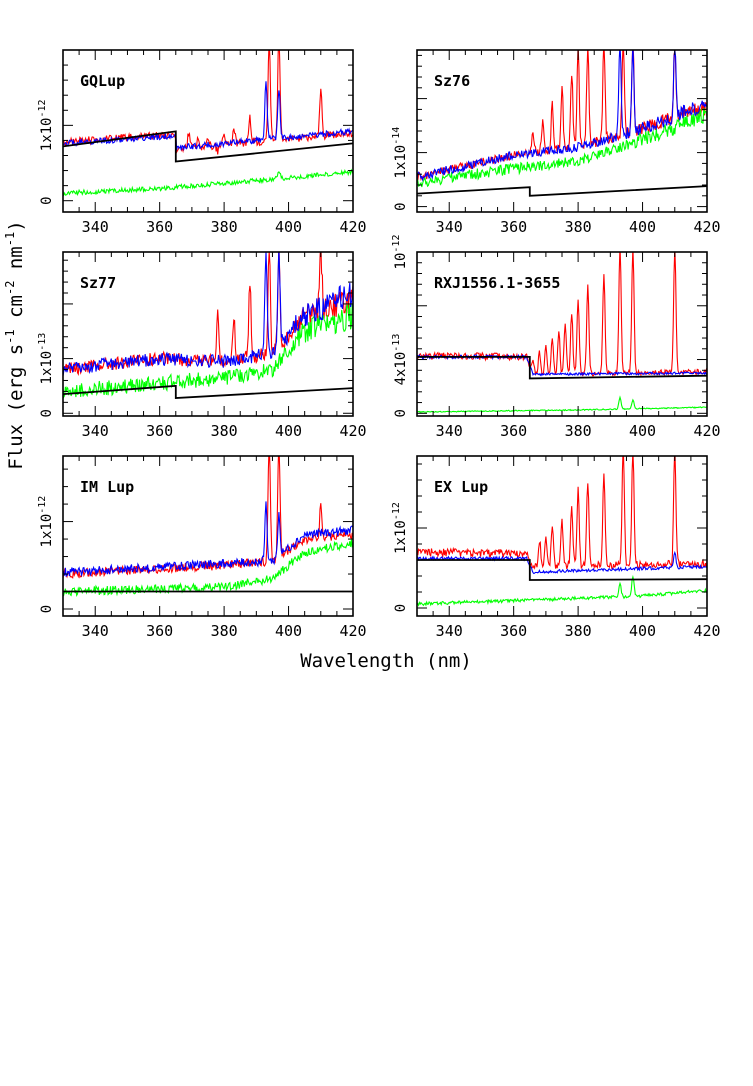  I want to click on panel-4: 340 360 380 400 420 0 1x10-12 IM Lup, so click(202, 547).